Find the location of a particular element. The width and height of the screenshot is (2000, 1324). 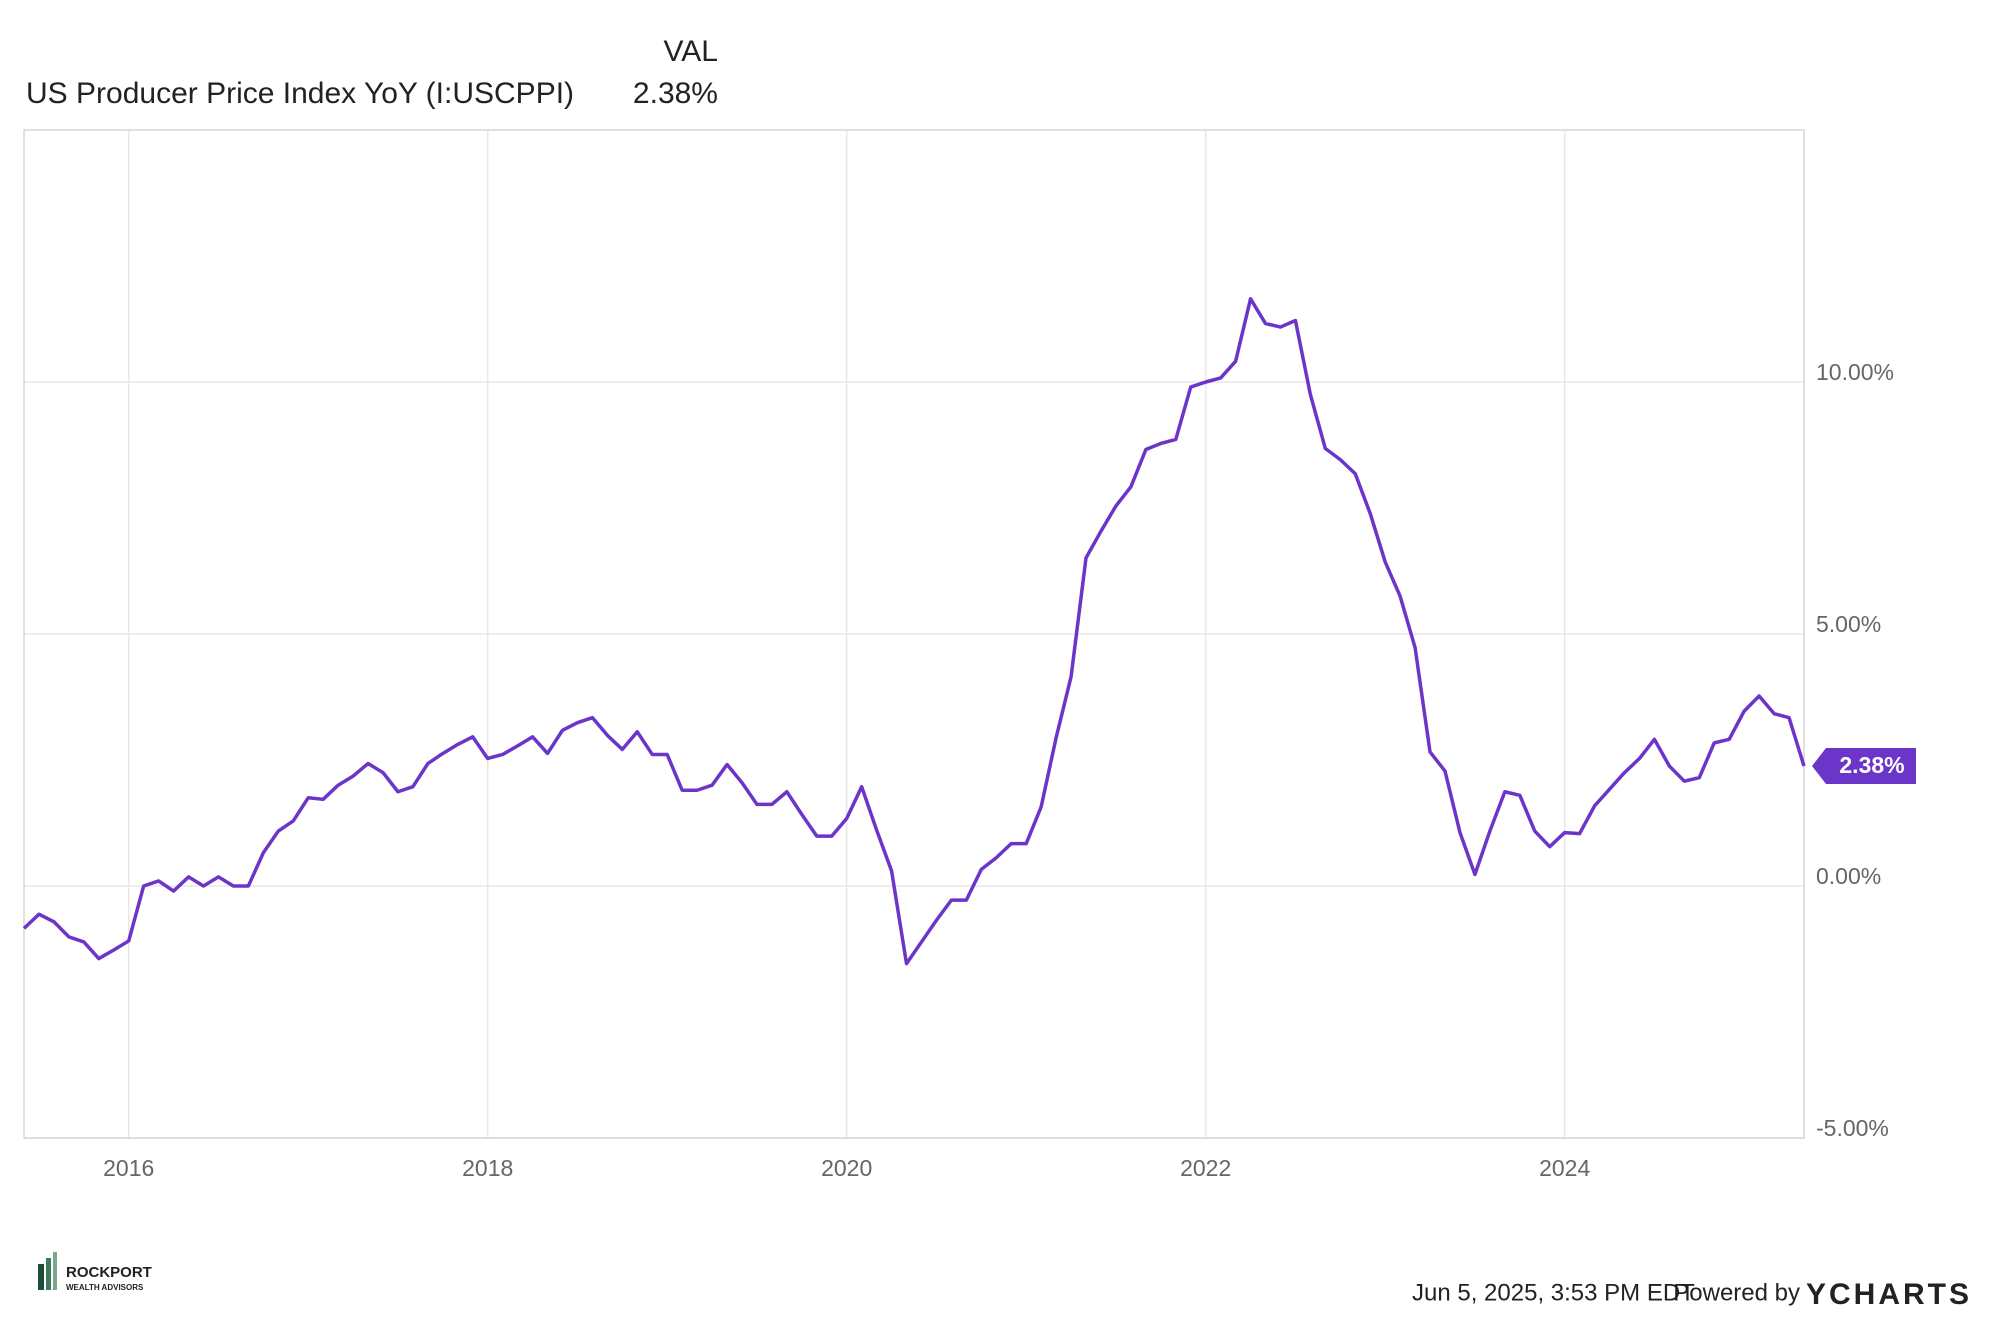

latest-tag is located at coordinates (1864, 766).